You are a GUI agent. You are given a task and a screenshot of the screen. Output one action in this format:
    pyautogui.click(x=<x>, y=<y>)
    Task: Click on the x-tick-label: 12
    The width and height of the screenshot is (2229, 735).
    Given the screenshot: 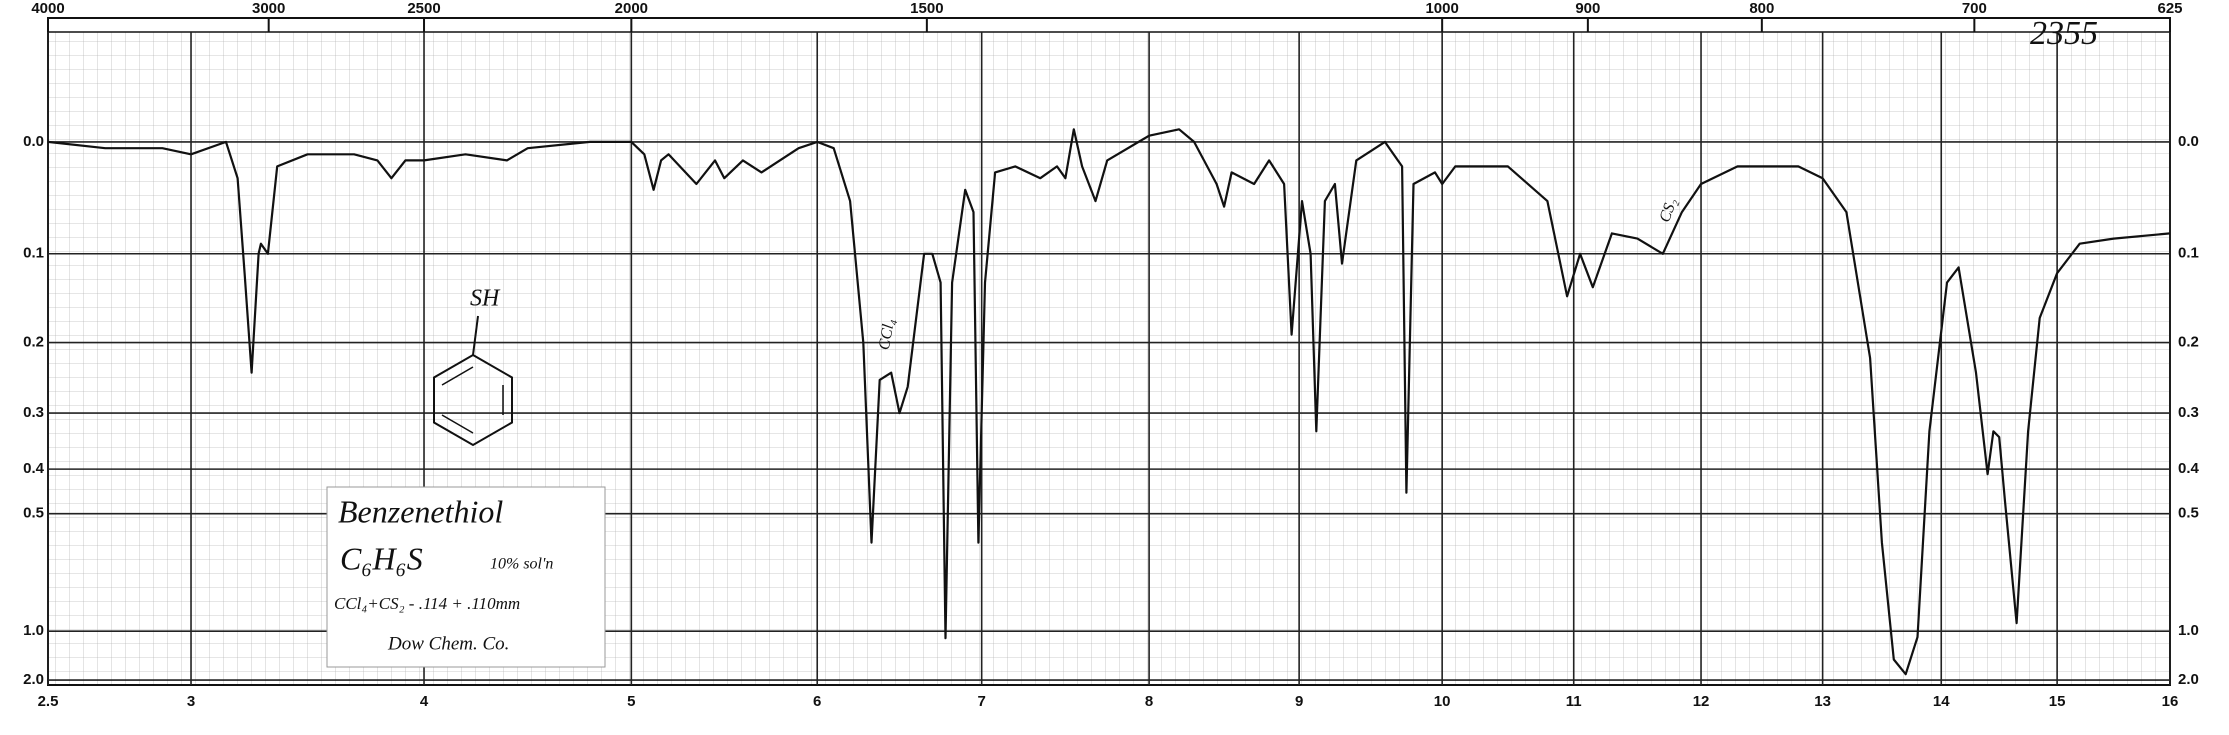 What is the action you would take?
    pyautogui.click(x=1701, y=701)
    